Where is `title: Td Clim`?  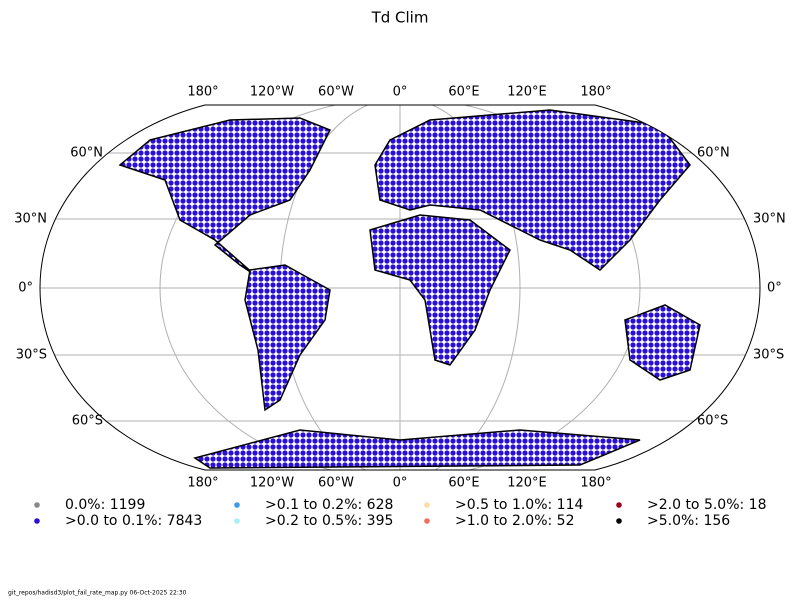
title: Td Clim is located at coordinates (400, 18).